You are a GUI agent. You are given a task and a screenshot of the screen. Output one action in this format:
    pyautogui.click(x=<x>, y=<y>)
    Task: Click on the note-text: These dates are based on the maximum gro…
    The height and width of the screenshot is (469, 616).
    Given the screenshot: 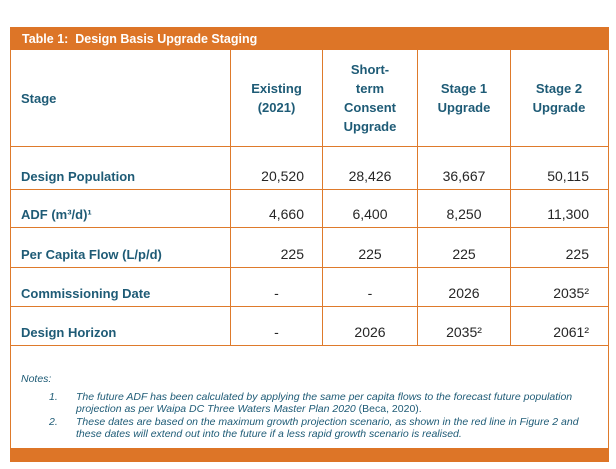 What is the action you would take?
    pyautogui.click(x=335, y=428)
    